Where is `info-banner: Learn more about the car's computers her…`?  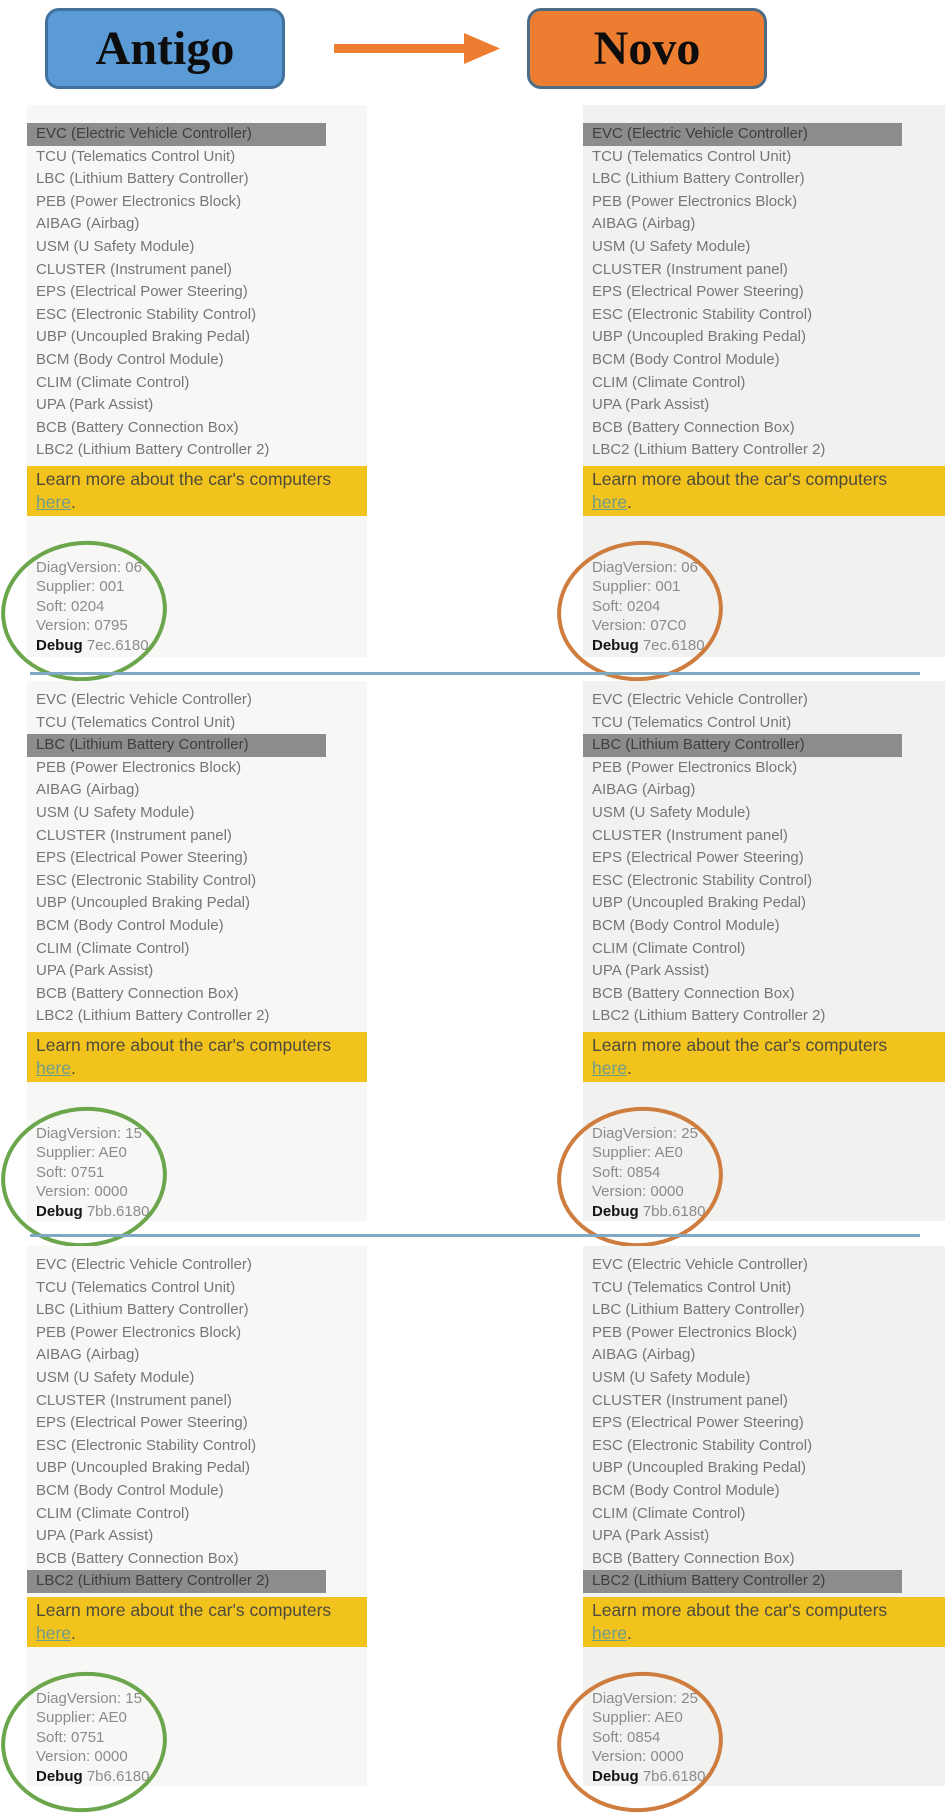 info-banner: Learn more about the car's computers her… is located at coordinates (764, 1621).